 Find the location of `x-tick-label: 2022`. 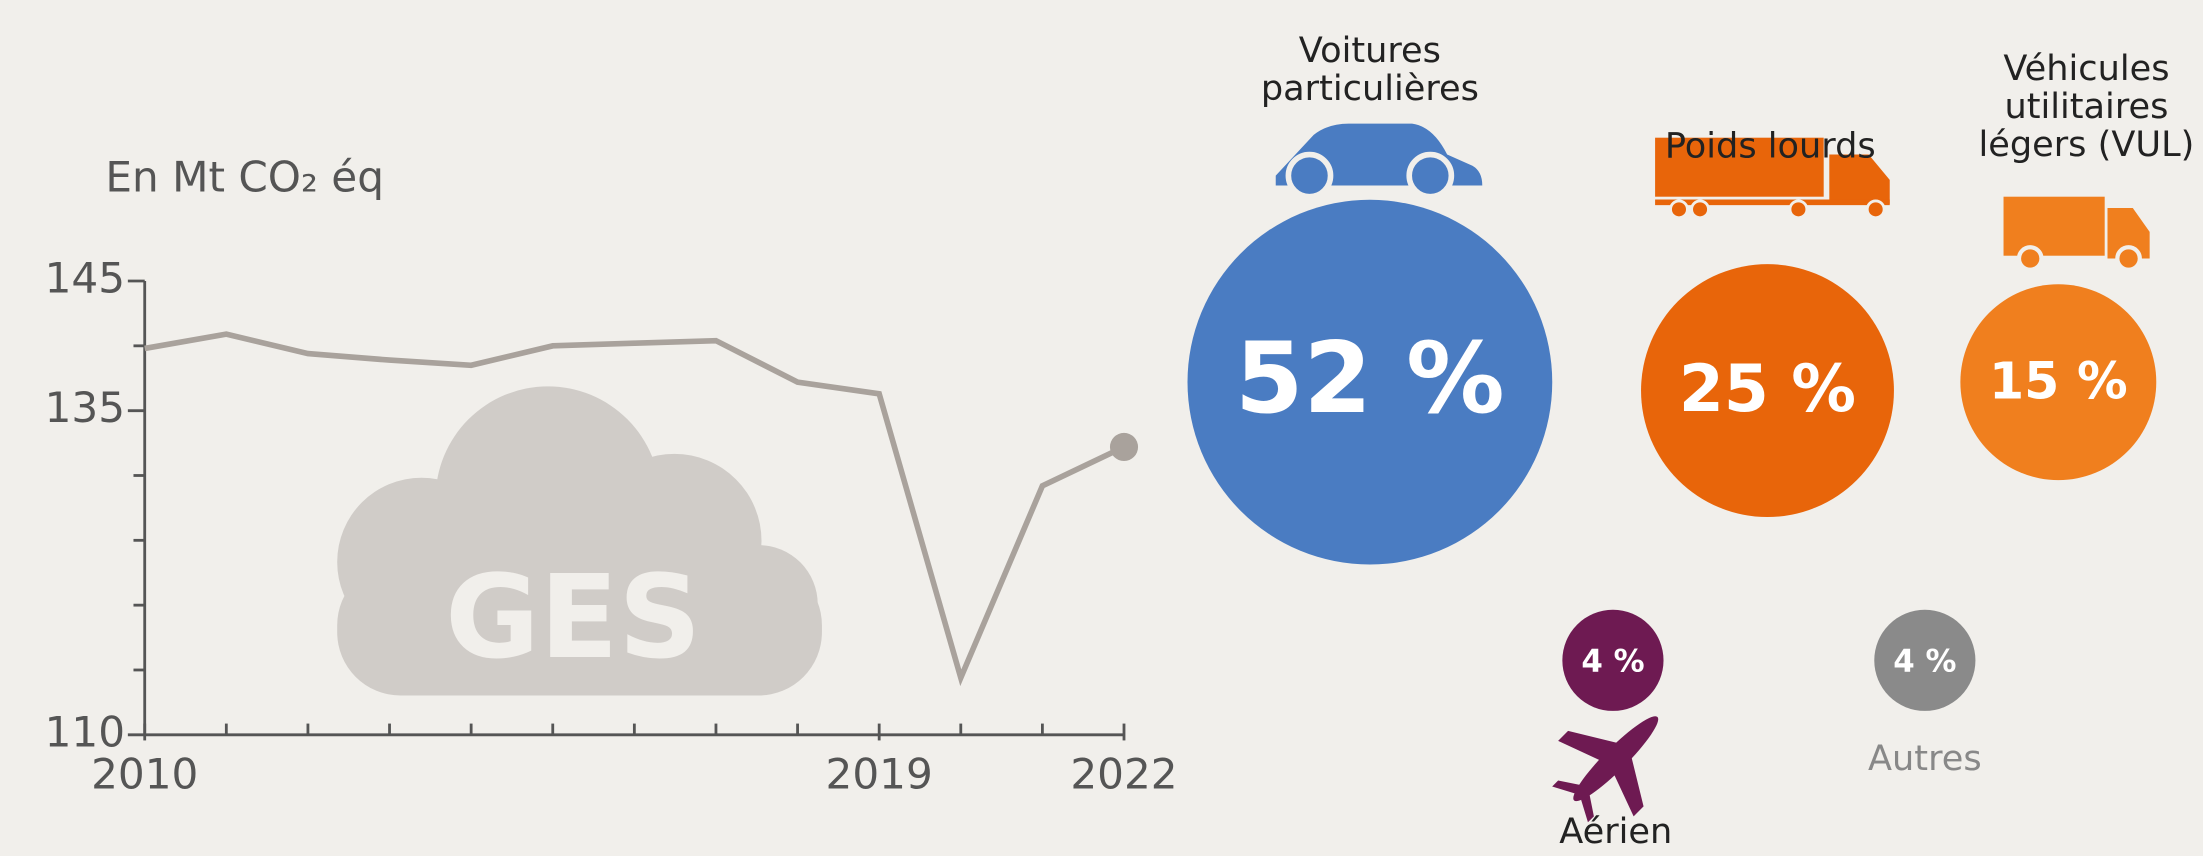

x-tick-label: 2022 is located at coordinates (1123, 773).